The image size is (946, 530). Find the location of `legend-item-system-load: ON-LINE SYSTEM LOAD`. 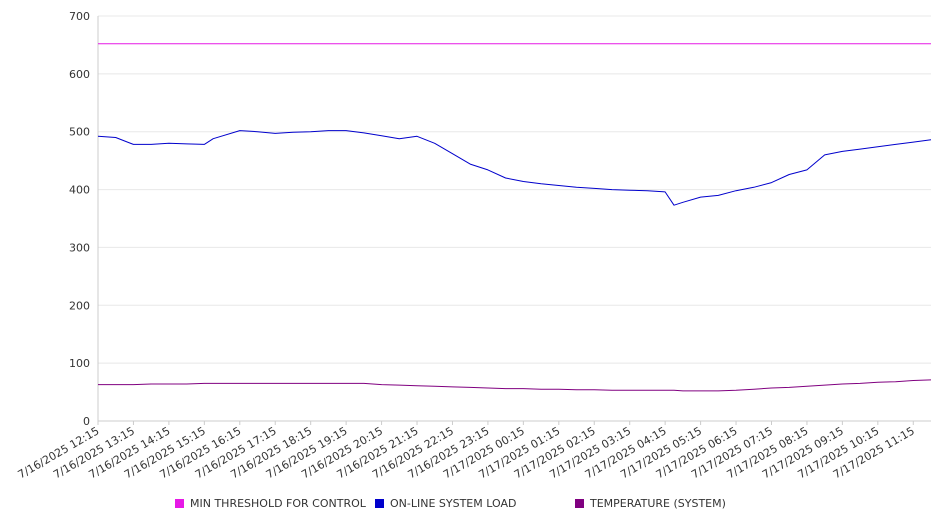

legend-item-system-load: ON-LINE SYSTEM LOAD is located at coordinates (445, 503).